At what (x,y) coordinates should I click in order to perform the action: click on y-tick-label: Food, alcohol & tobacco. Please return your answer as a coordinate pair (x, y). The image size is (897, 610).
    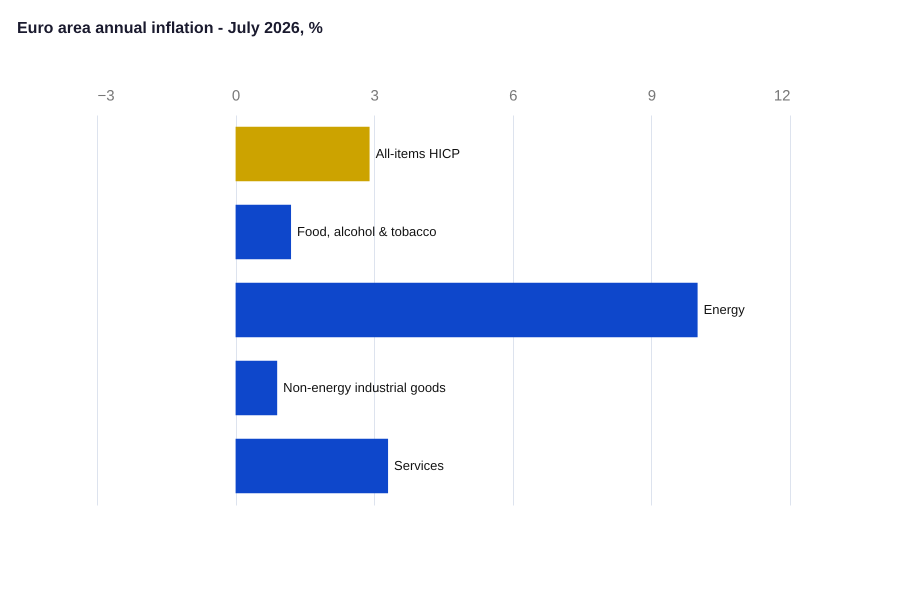
    Looking at the image, I should click on (367, 231).